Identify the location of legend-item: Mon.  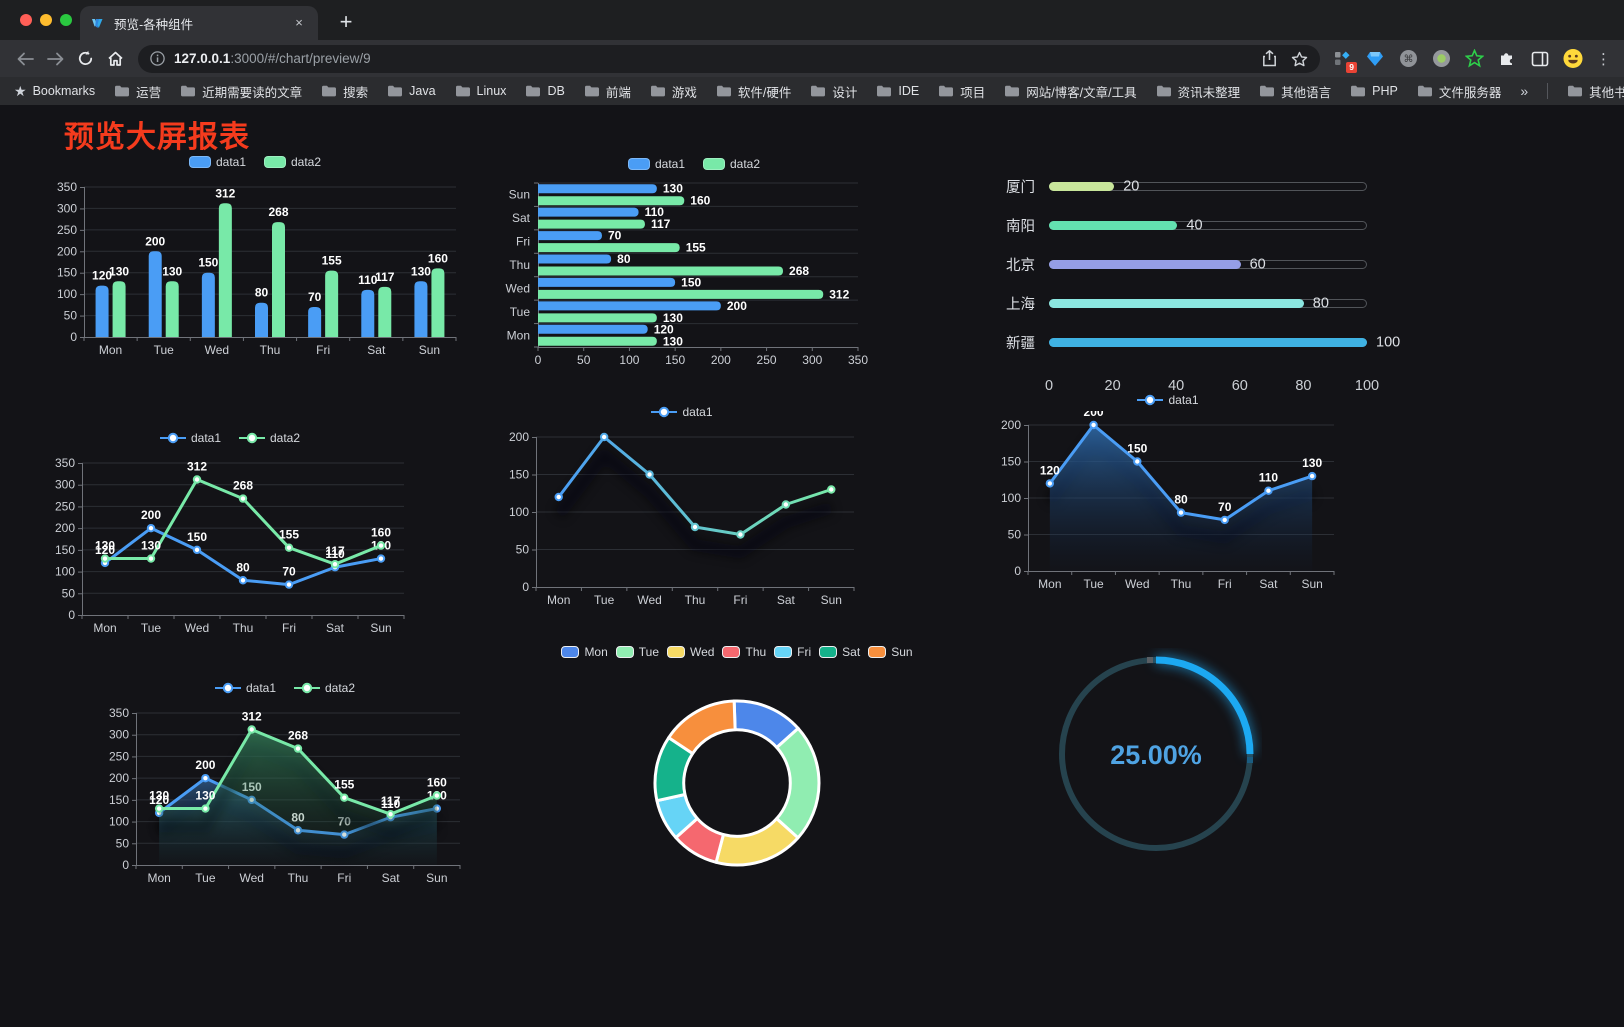
(584, 652).